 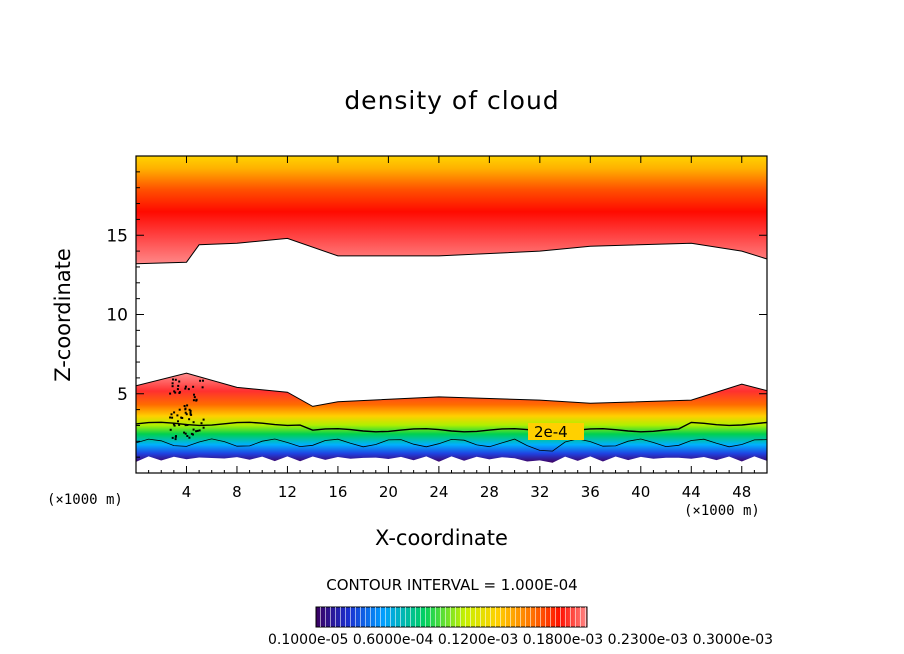 What do you see at coordinates (287, 492) in the screenshot?
I see `x-tick-label: 12` at bounding box center [287, 492].